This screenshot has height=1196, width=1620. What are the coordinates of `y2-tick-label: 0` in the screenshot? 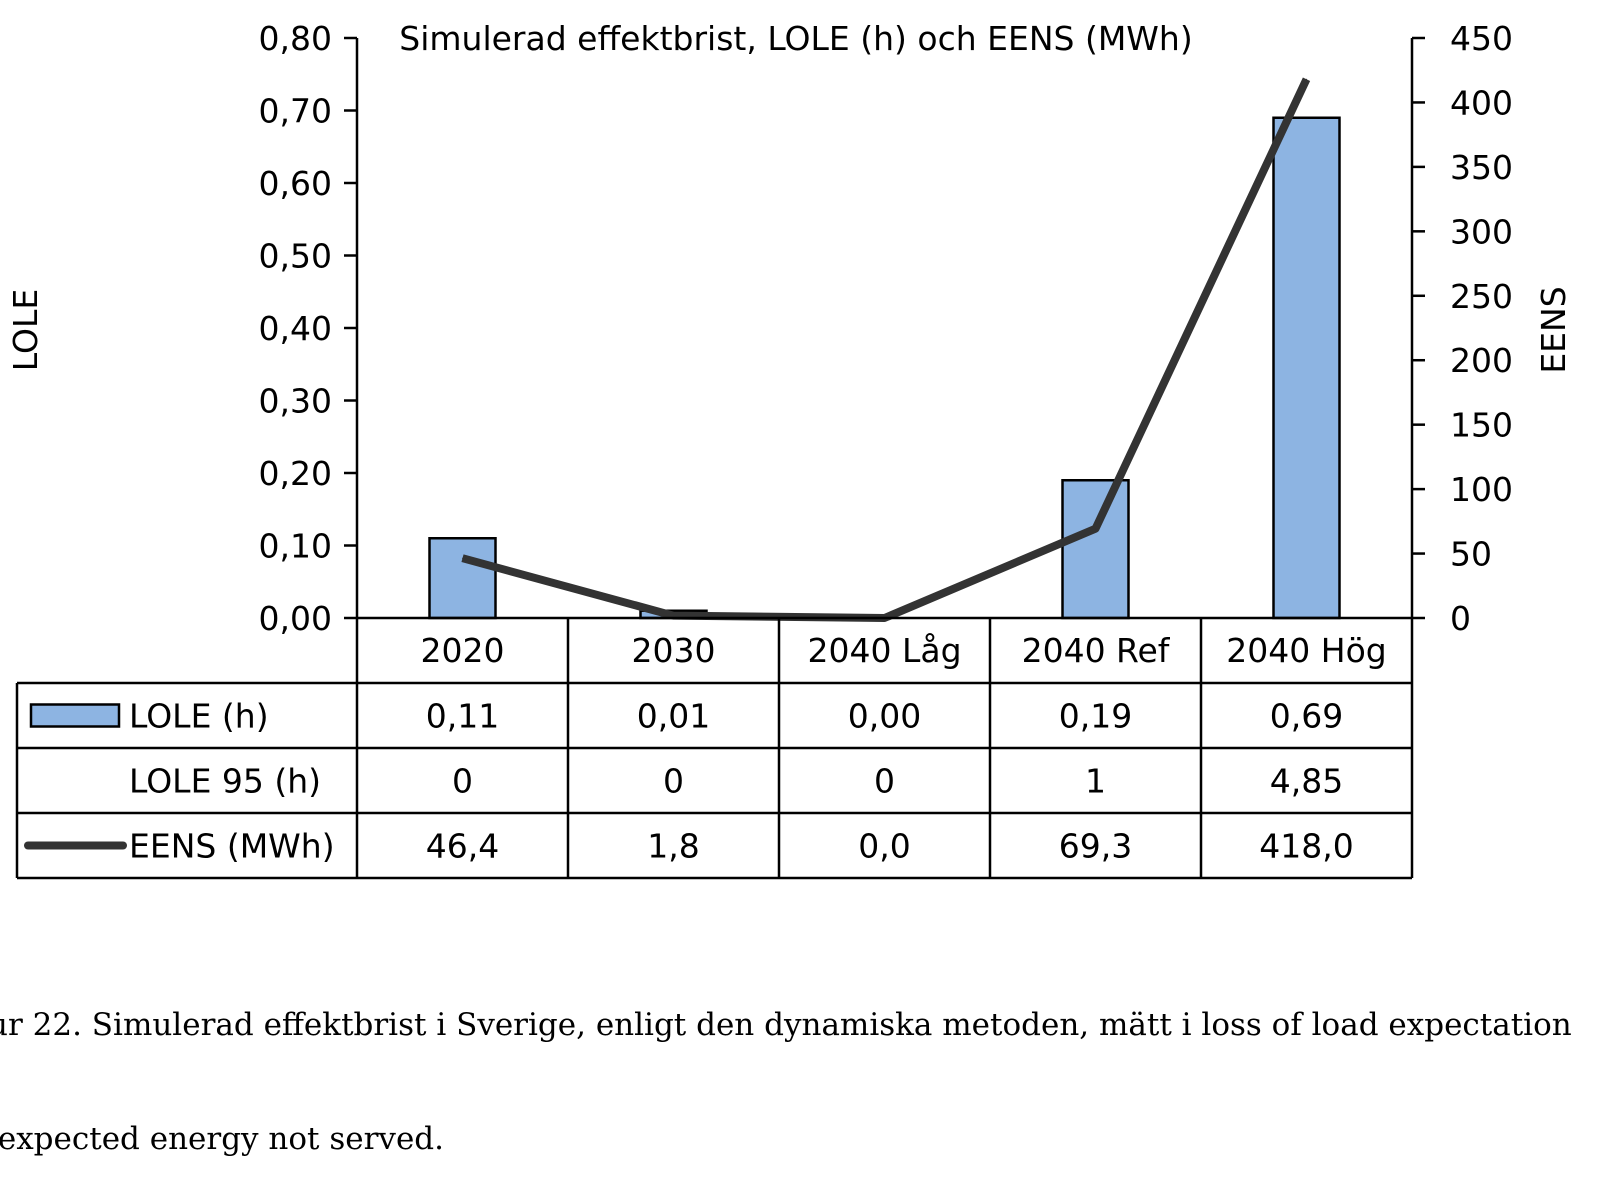 It's located at (1460, 618).